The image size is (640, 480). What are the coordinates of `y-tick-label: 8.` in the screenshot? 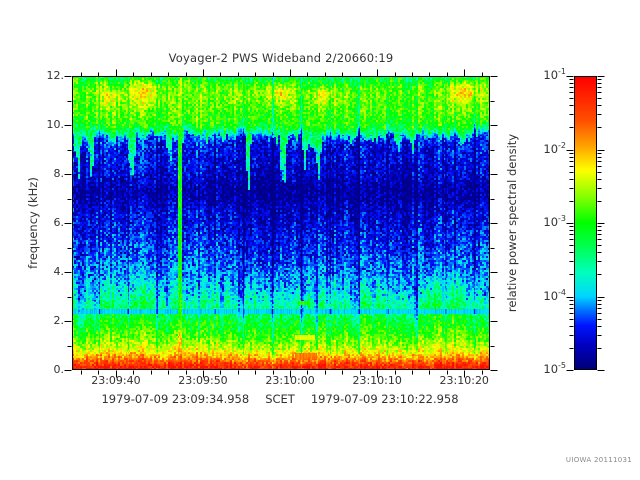 It's located at (59, 173).